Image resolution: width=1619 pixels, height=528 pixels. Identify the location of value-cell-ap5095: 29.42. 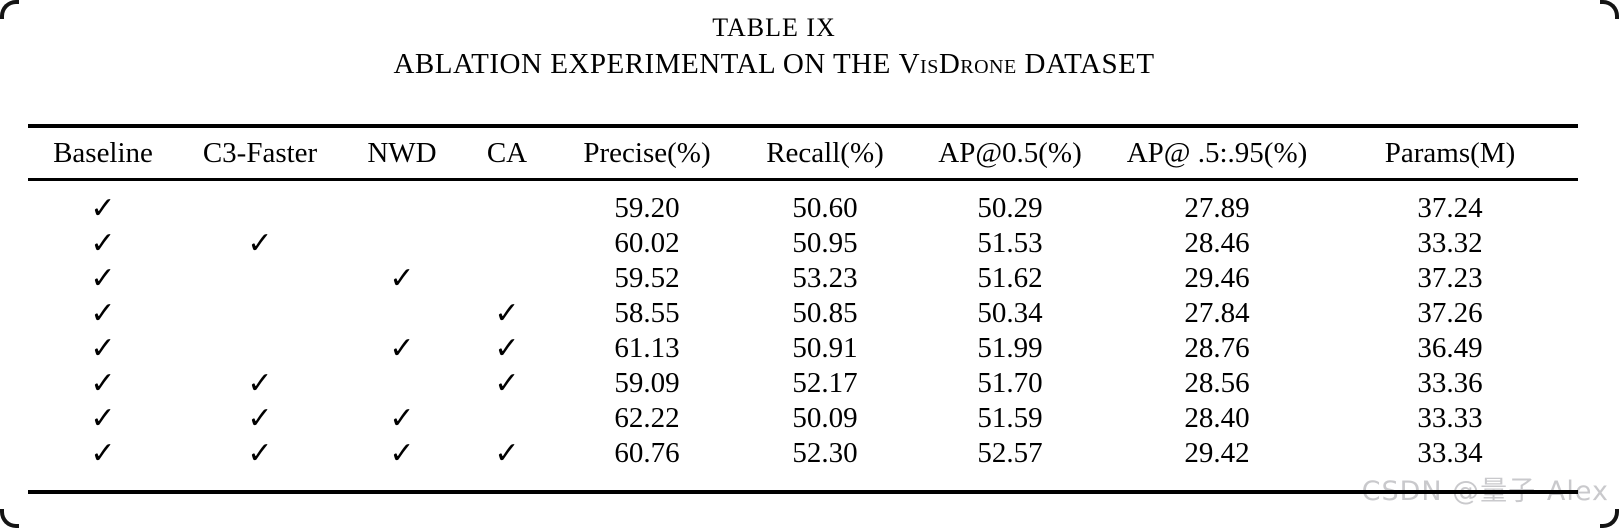
(1217, 453).